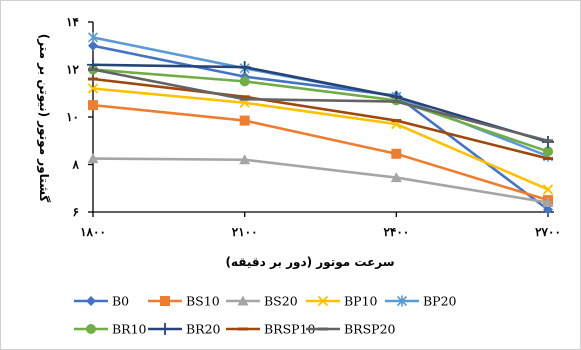 This screenshot has width=581, height=350. Describe the element at coordinates (101, 301) in the screenshot. I see `legend-item-b0: B0` at that location.